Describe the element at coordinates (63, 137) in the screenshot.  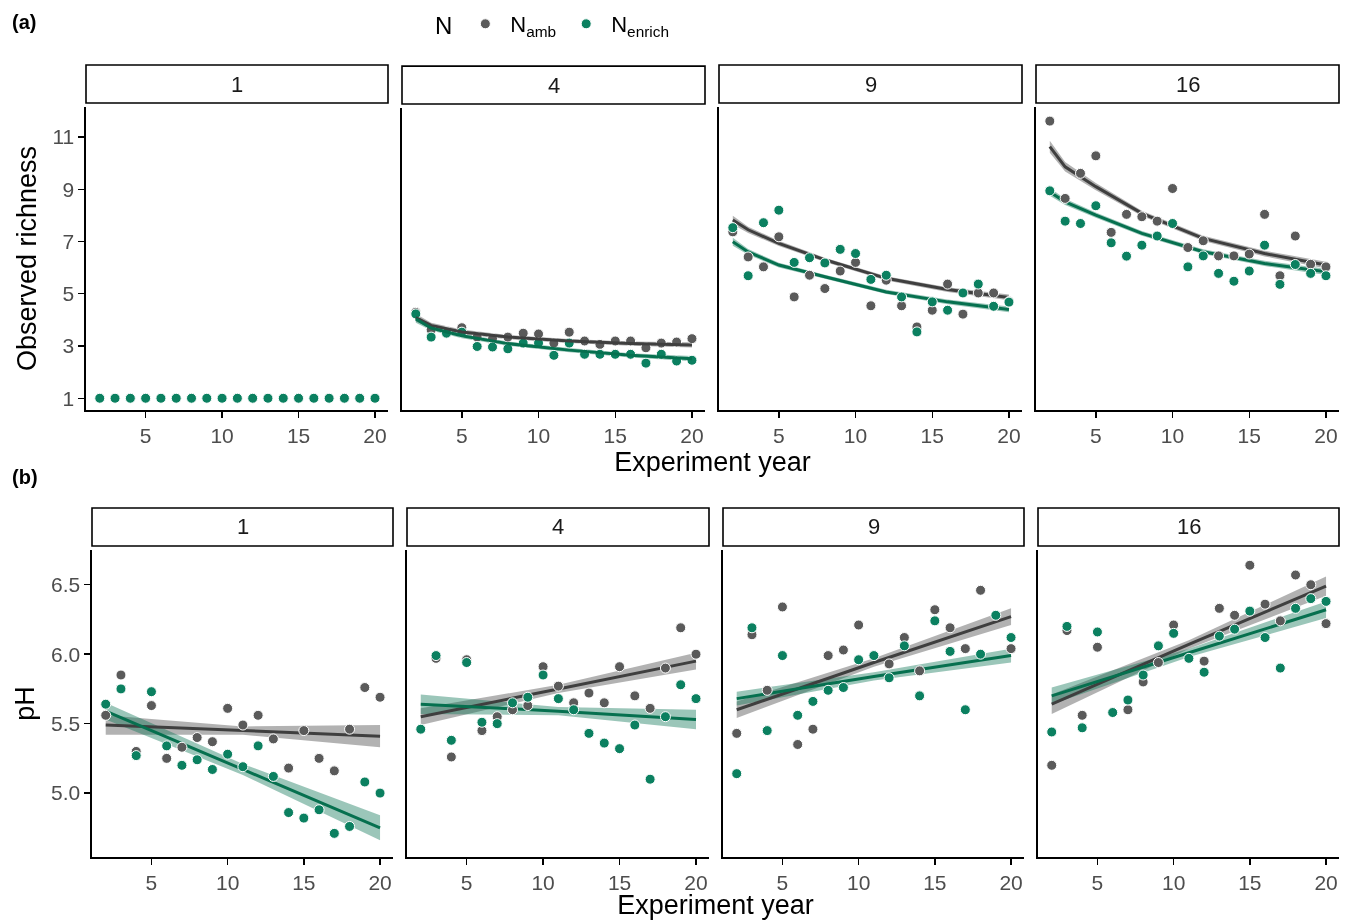
I see `y-tick-label: 11` at that location.